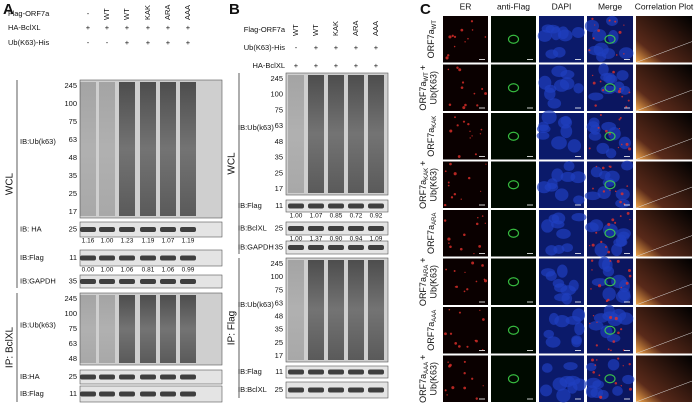 The image size is (696, 407). I want to click on row-label: ORF7aARA, so click(431, 233).